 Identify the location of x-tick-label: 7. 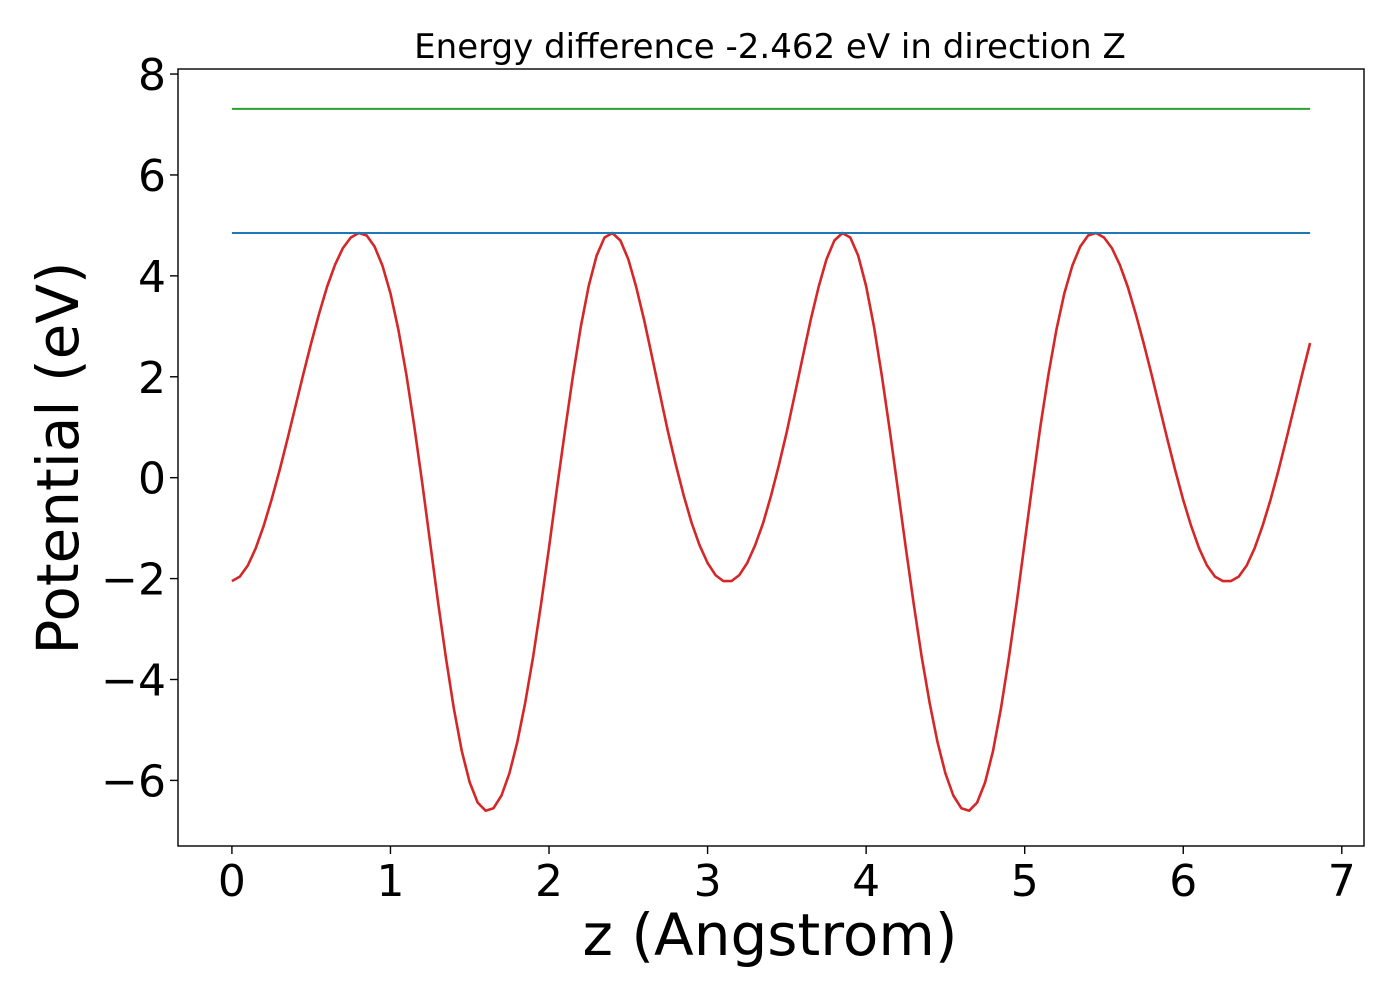
(1342, 881).